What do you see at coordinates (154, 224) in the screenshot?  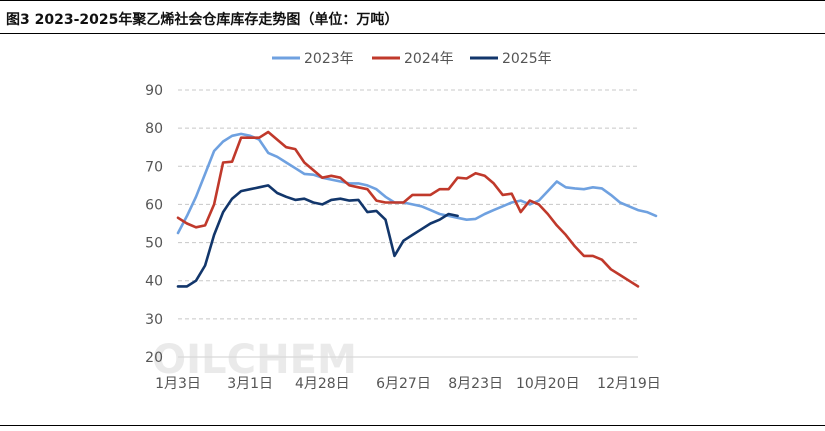 I see `y-axis-ticks: 20 30 40 50 60 70 80 90` at bounding box center [154, 224].